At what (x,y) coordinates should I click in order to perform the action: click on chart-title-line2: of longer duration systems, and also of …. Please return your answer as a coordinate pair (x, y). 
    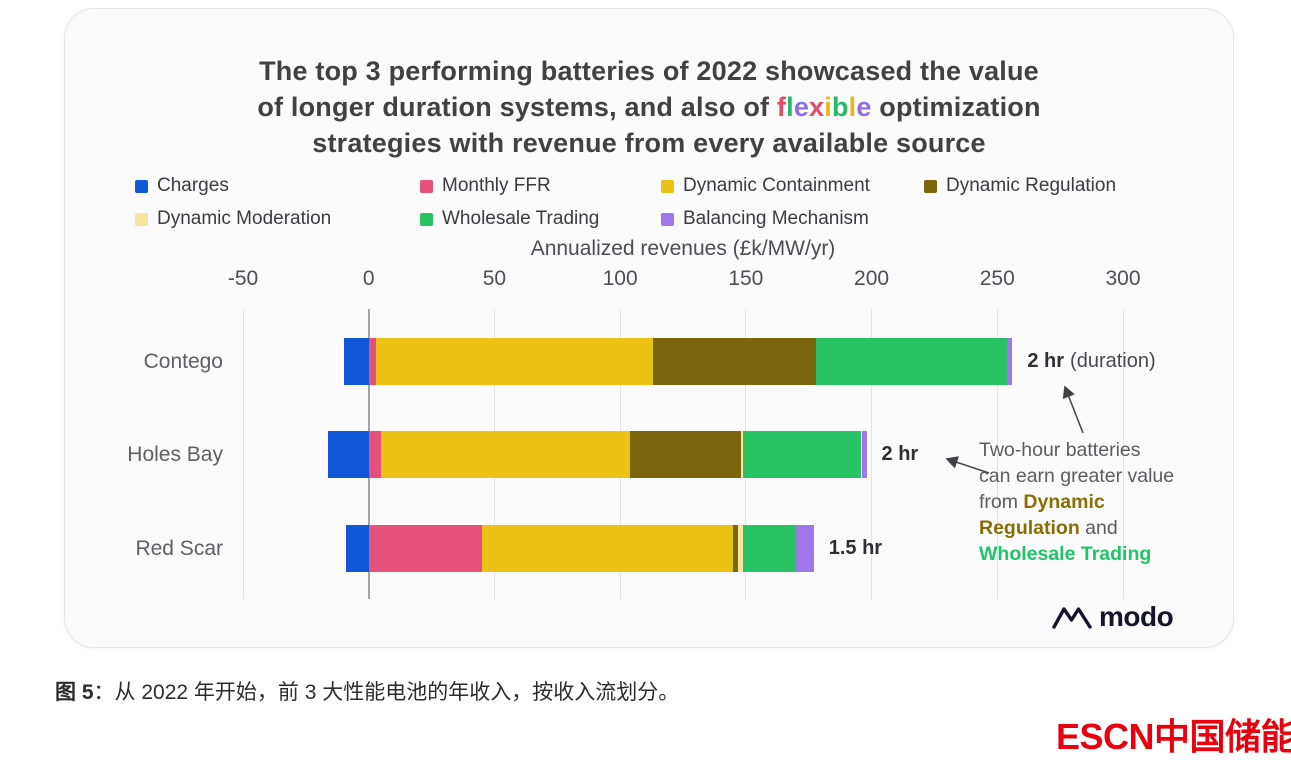
    Looking at the image, I should click on (649, 107).